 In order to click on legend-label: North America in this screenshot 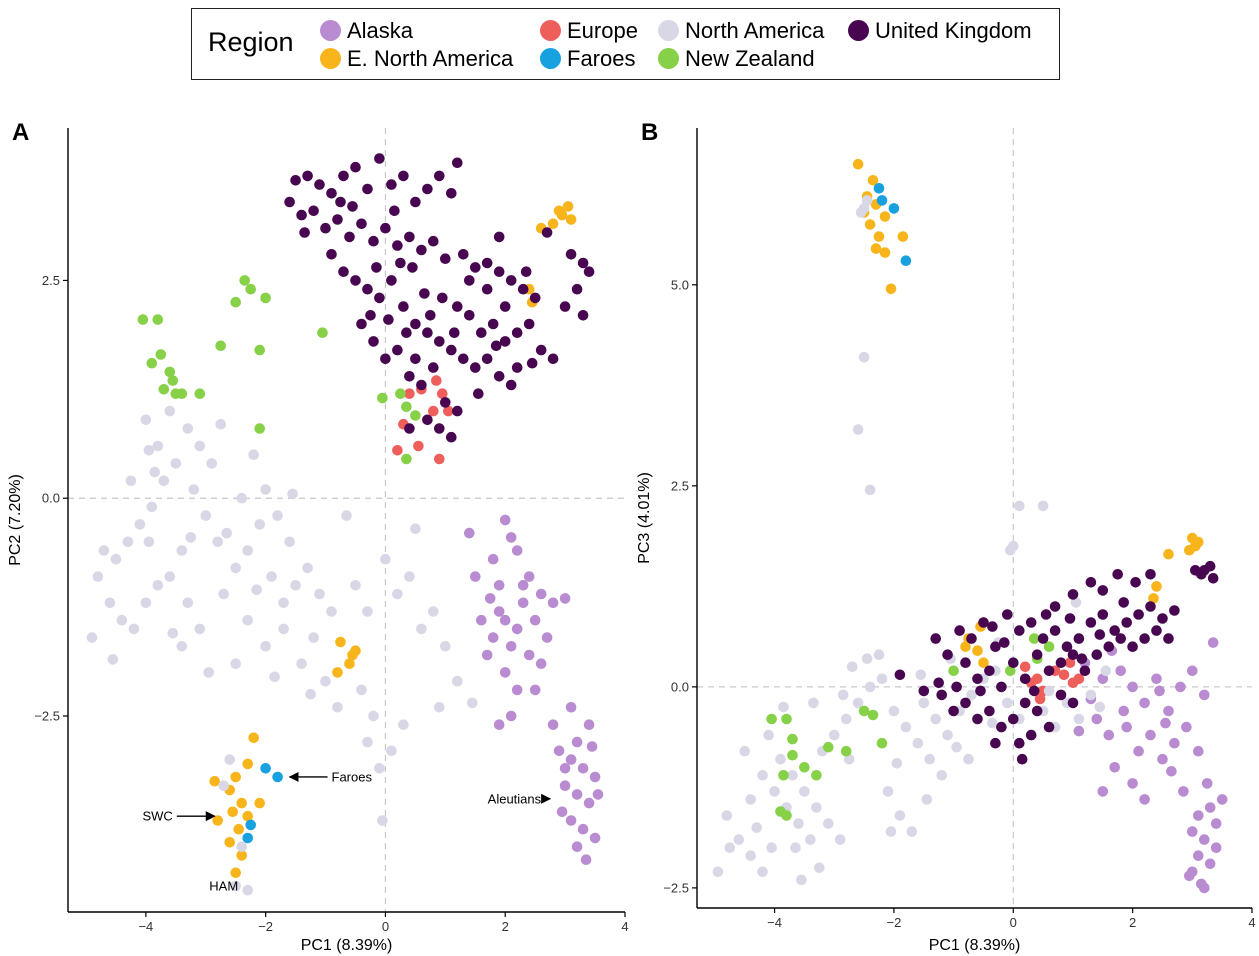, I will do `click(755, 30)`.